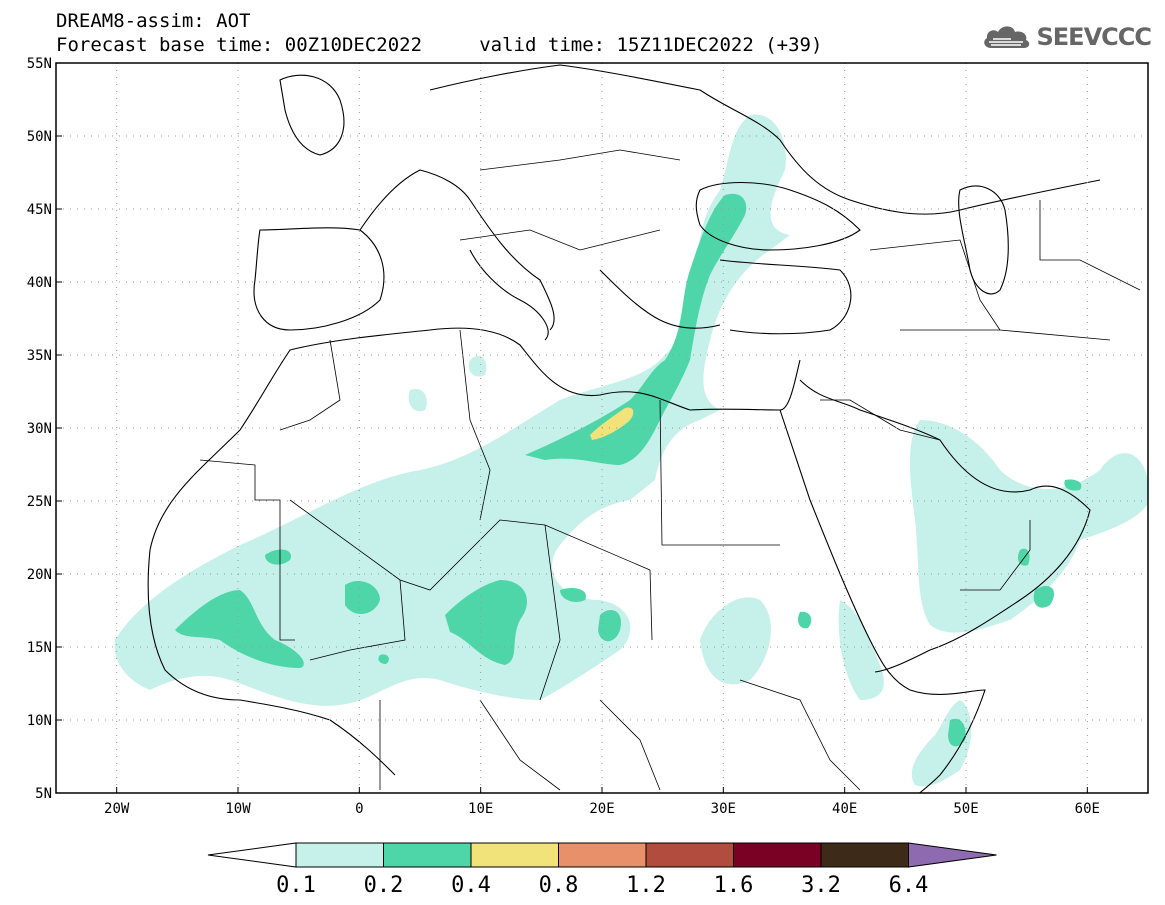 Image resolution: width=1165 pixels, height=905 pixels. Describe the element at coordinates (39, 283) in the screenshot. I see `lat-tick-label: 40N` at that location.